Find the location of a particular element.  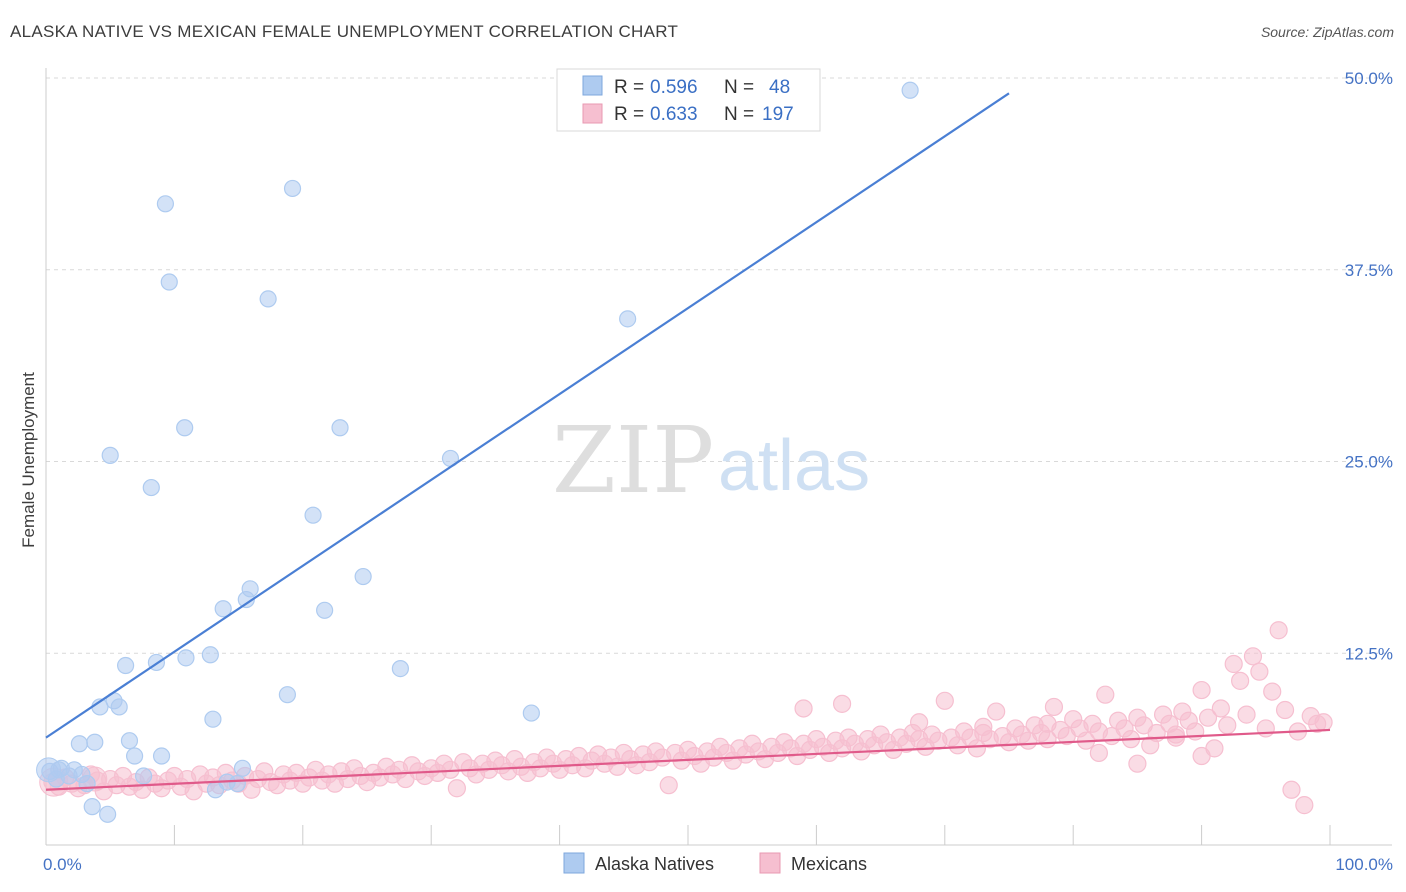

y-tick-label-2: 37.5% is located at coordinates (1369, 270).